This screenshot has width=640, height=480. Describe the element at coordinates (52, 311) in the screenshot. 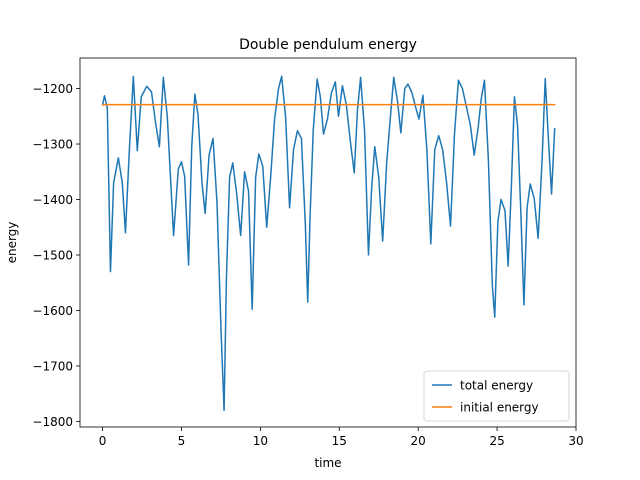

I see `y-tick-label: −1600` at that location.